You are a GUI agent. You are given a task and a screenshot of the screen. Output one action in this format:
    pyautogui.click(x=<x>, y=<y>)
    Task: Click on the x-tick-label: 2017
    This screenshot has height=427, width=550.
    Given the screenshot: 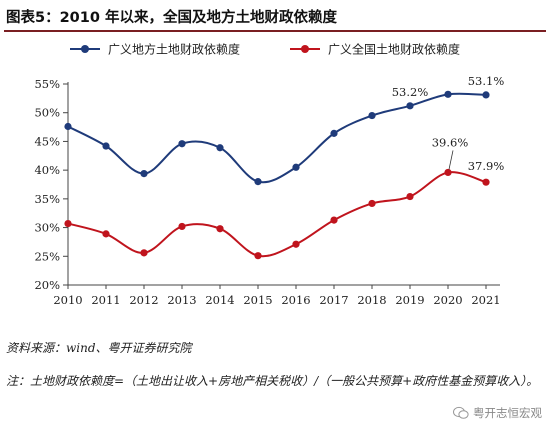 What is the action you would take?
    pyautogui.click(x=333, y=300)
    